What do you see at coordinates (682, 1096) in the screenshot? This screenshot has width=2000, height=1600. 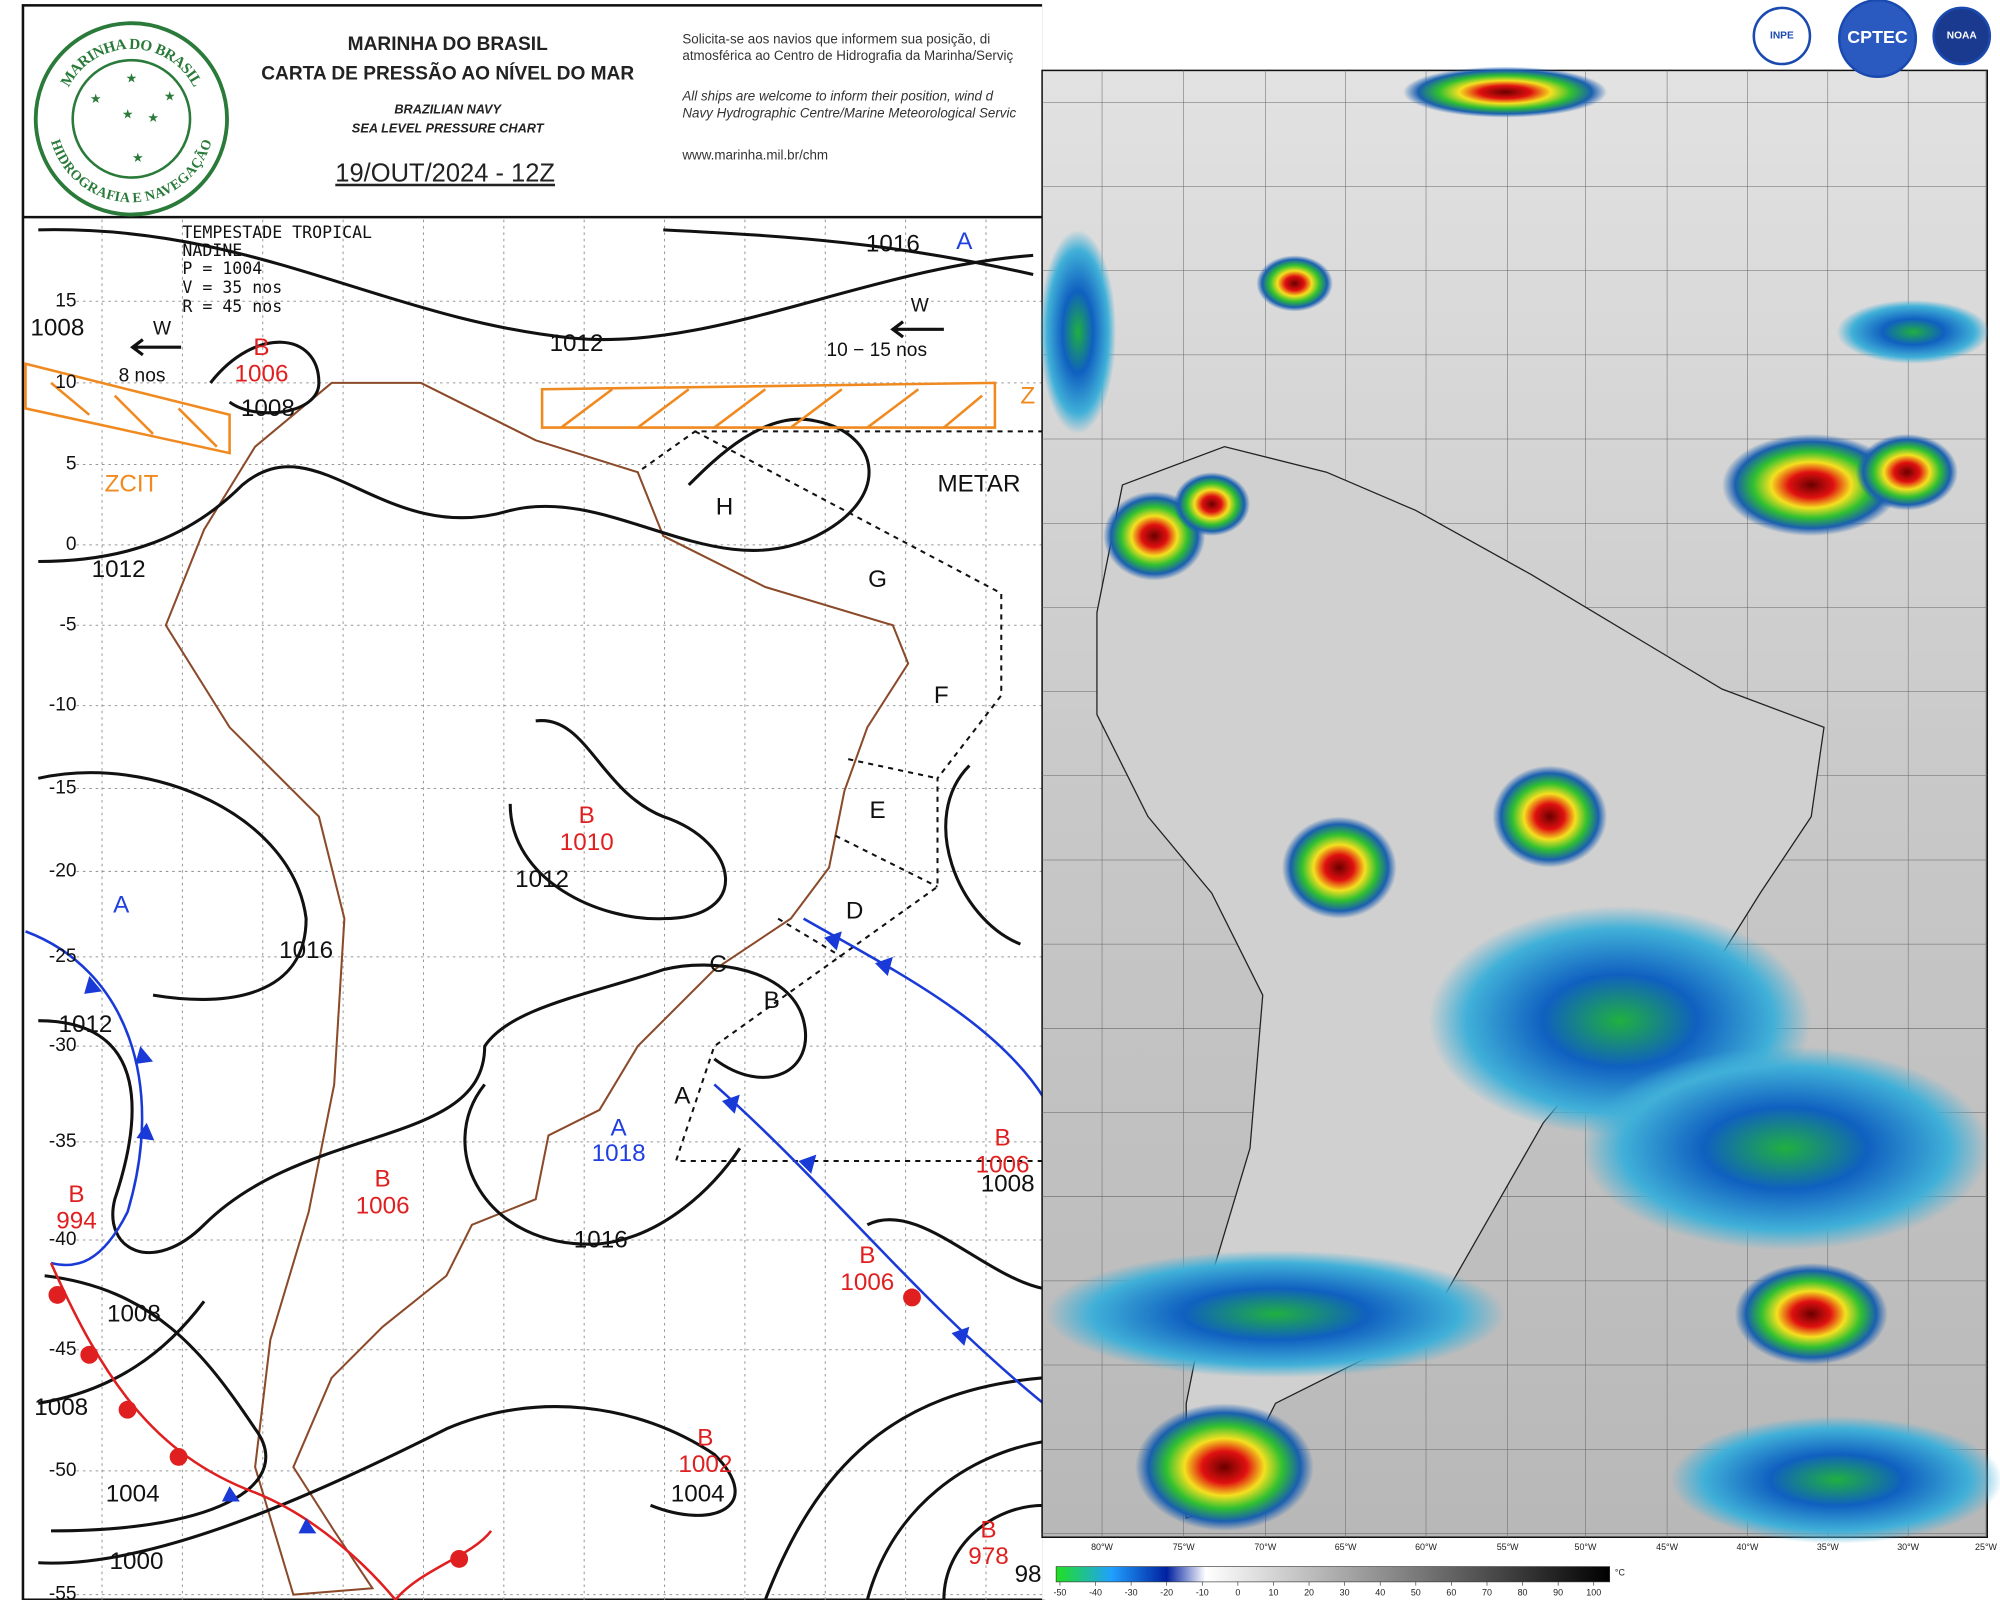 I see `metarea-letter: A` at bounding box center [682, 1096].